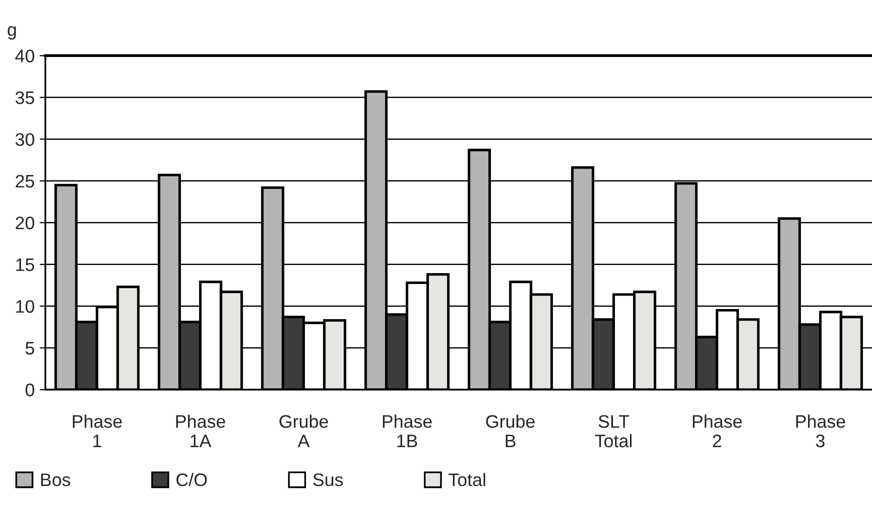 The height and width of the screenshot is (506, 872). What do you see at coordinates (25, 223) in the screenshot?
I see `y-tick-label: 20` at bounding box center [25, 223].